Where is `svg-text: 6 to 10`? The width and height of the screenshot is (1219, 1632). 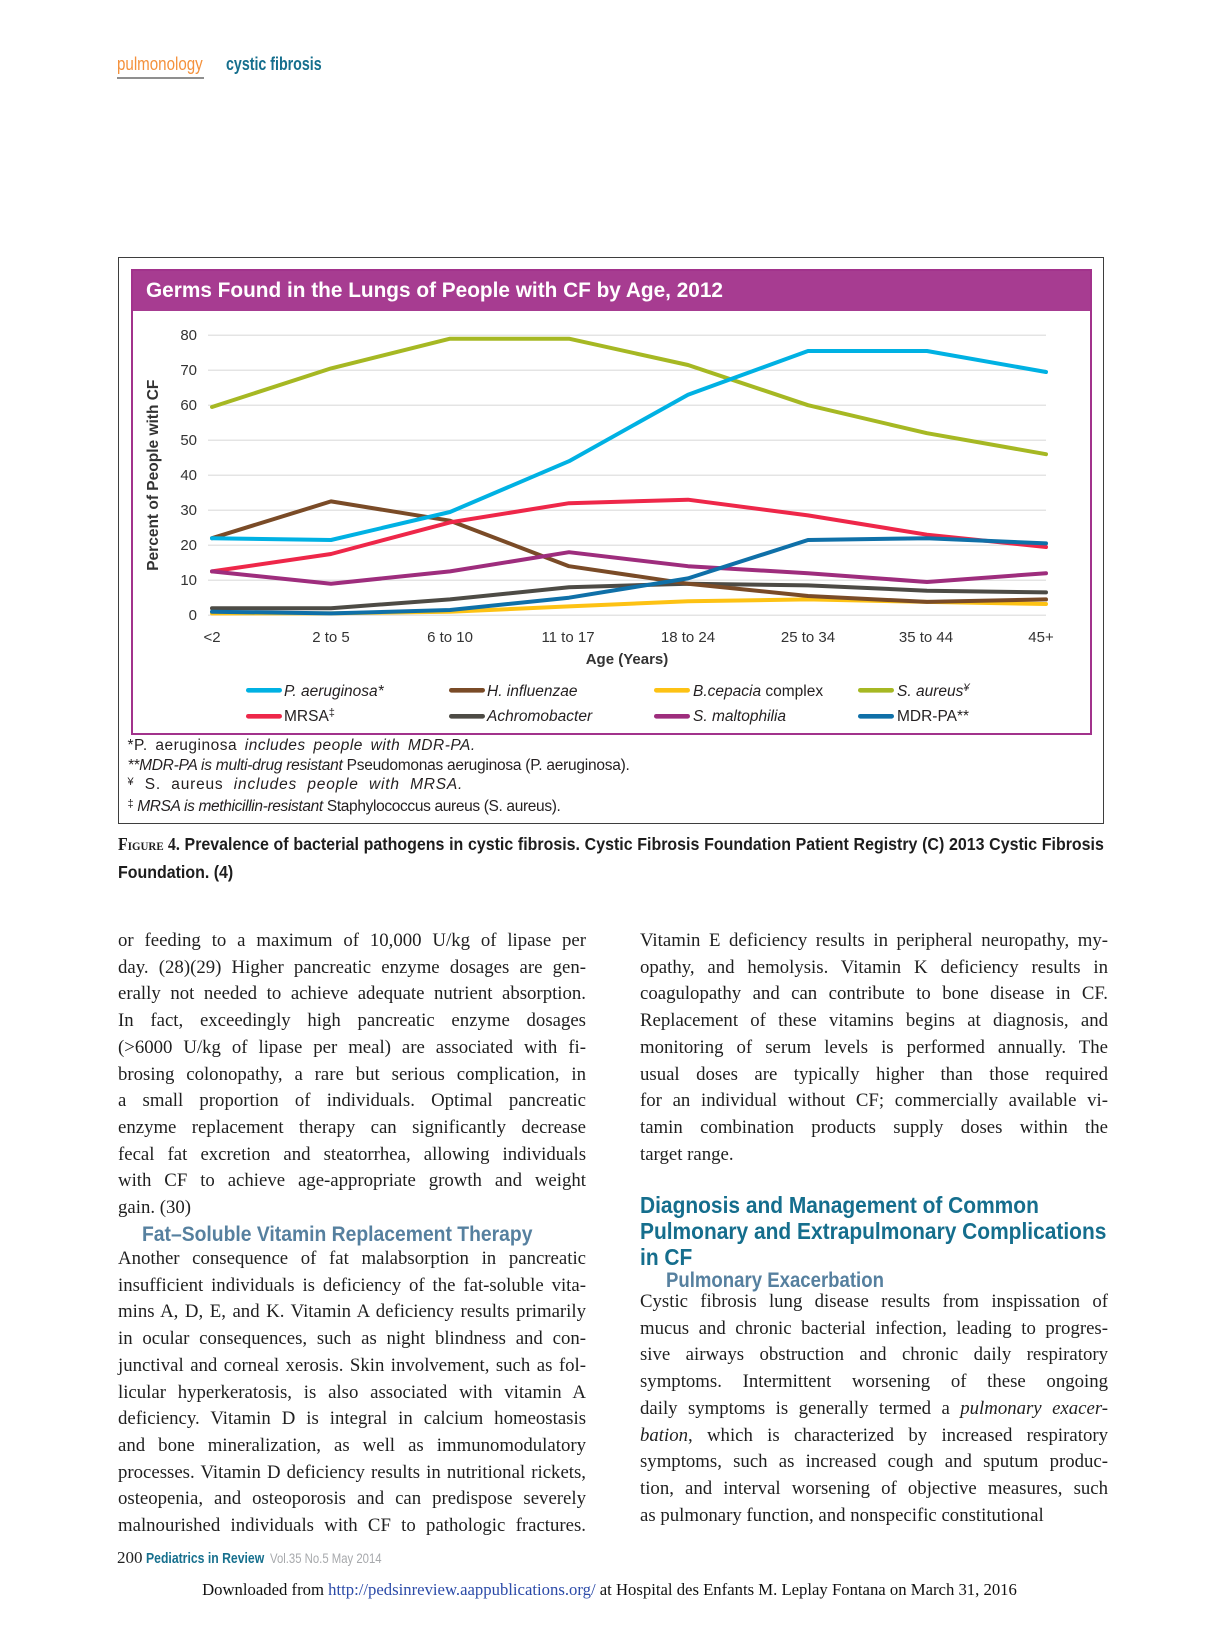
svg-text: 6 to 10 is located at coordinates (450, 637).